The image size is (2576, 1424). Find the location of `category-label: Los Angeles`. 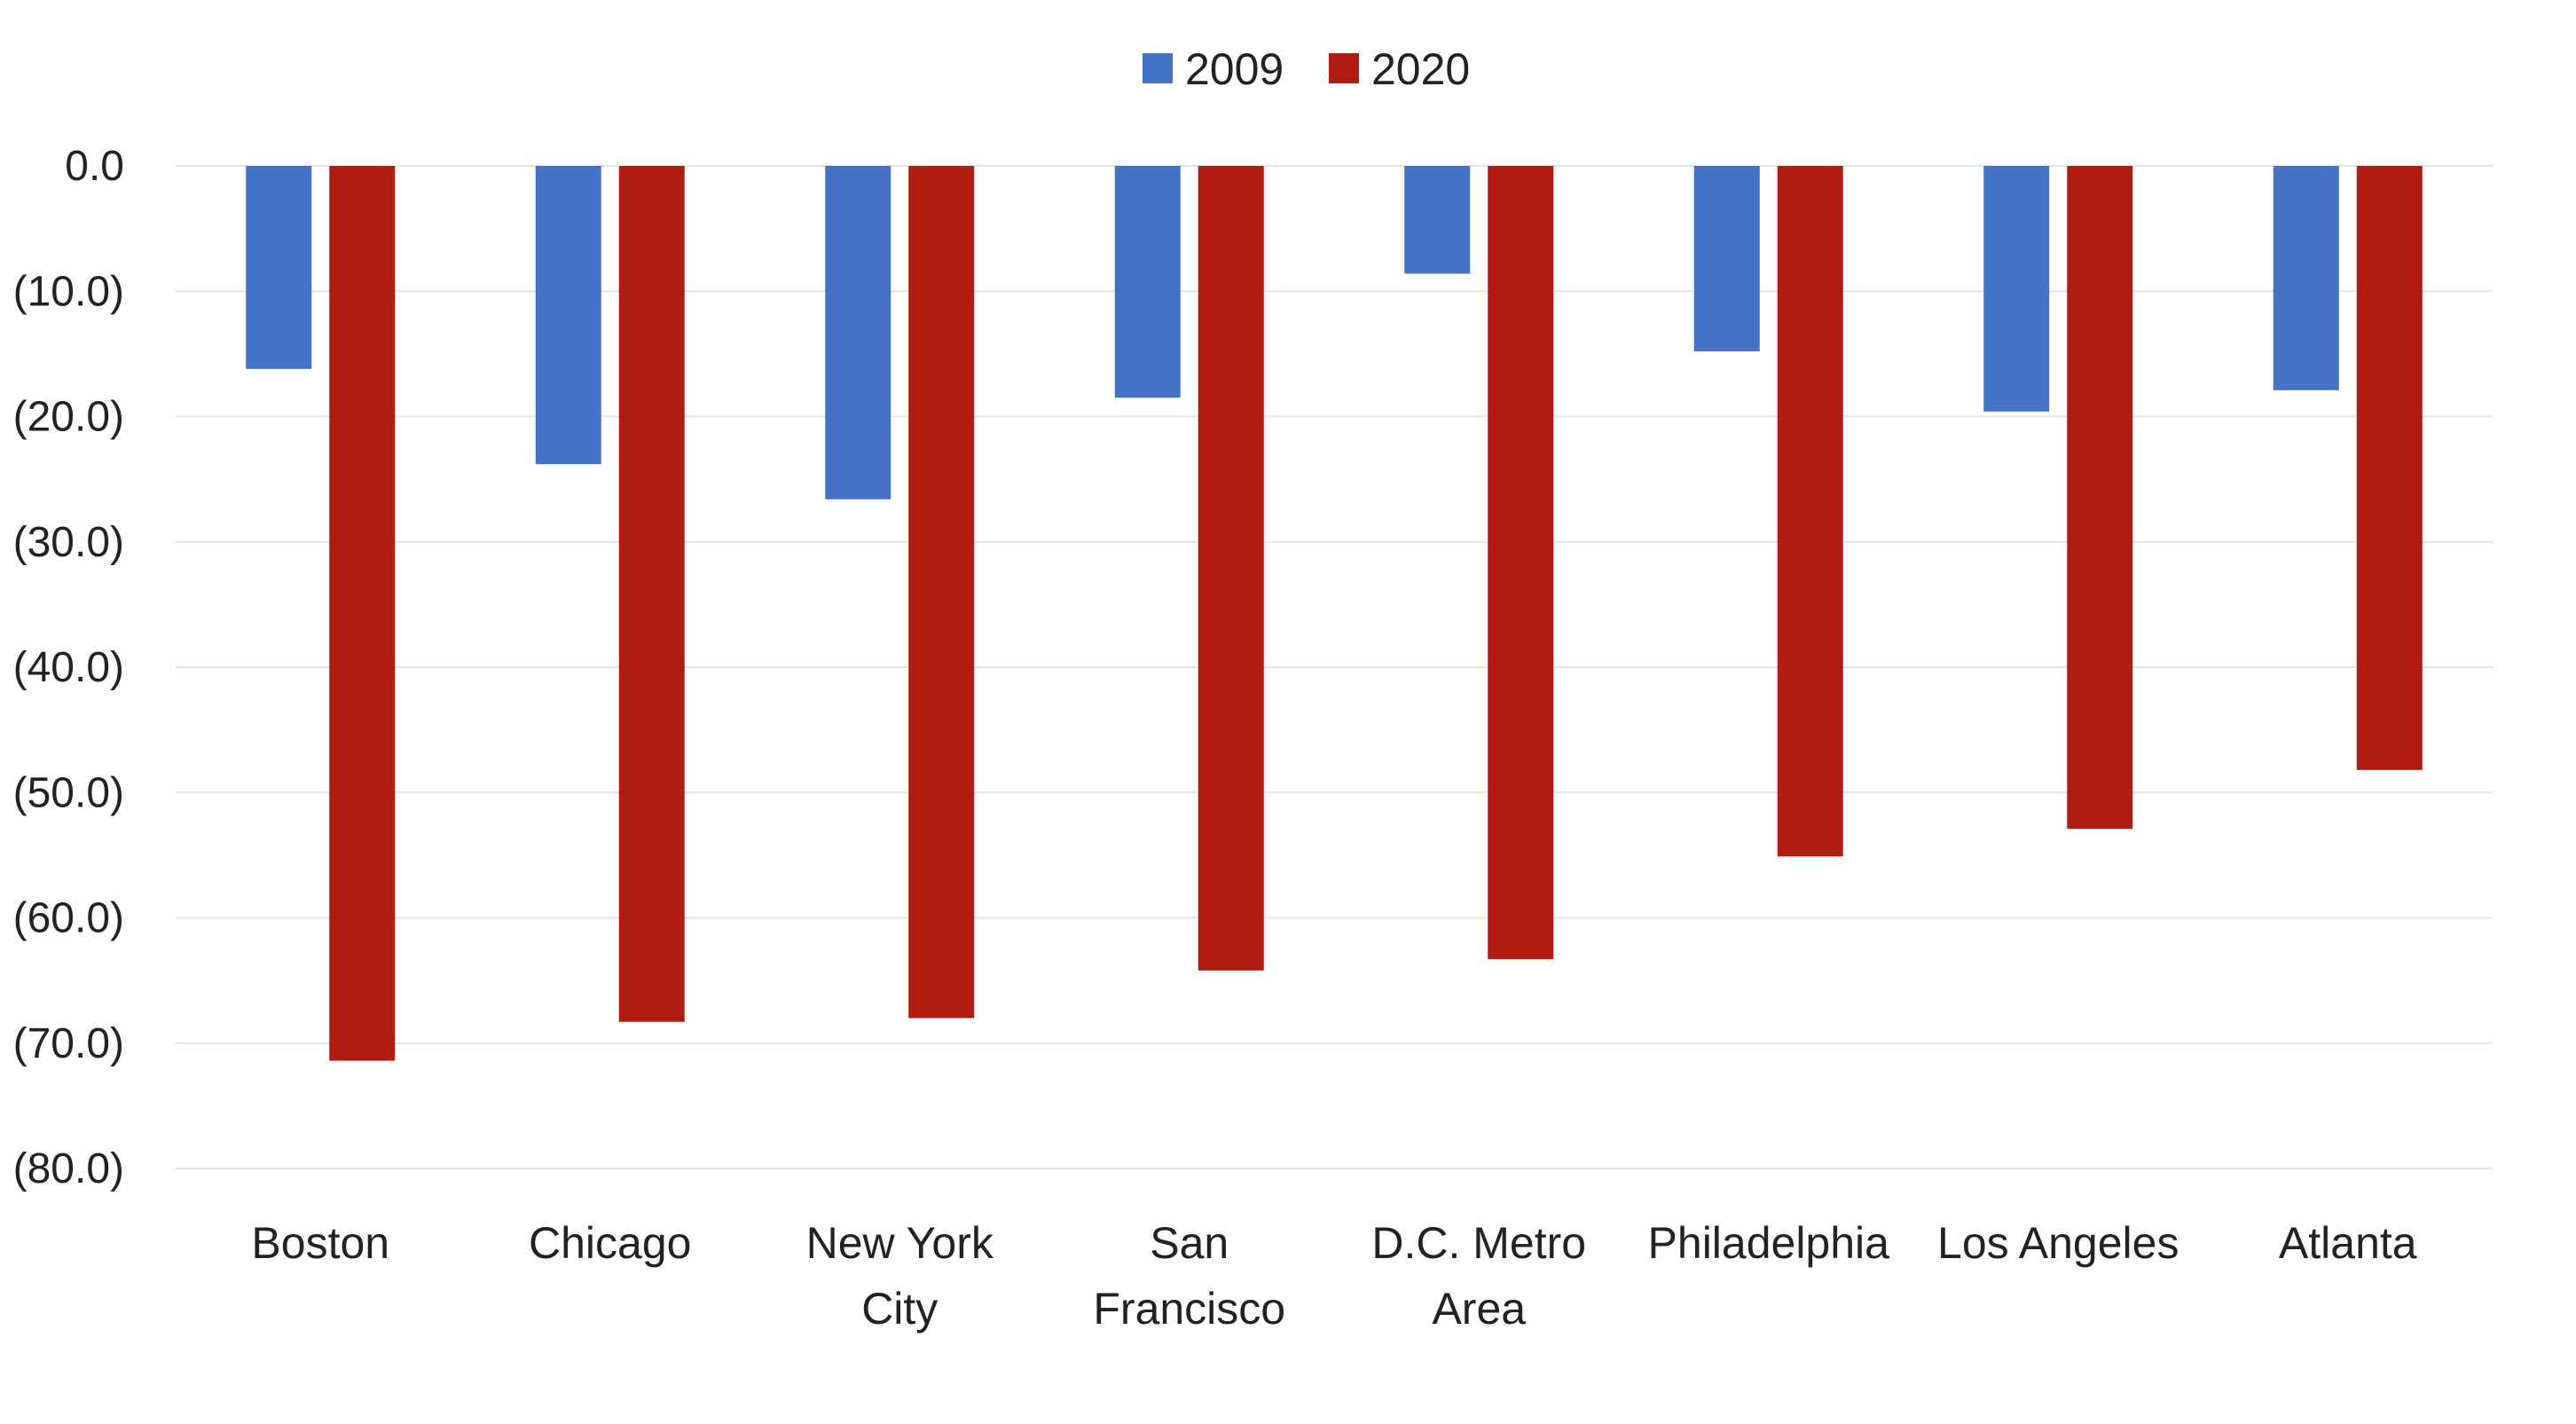

category-label: Los Angeles is located at coordinates (2058, 1243).